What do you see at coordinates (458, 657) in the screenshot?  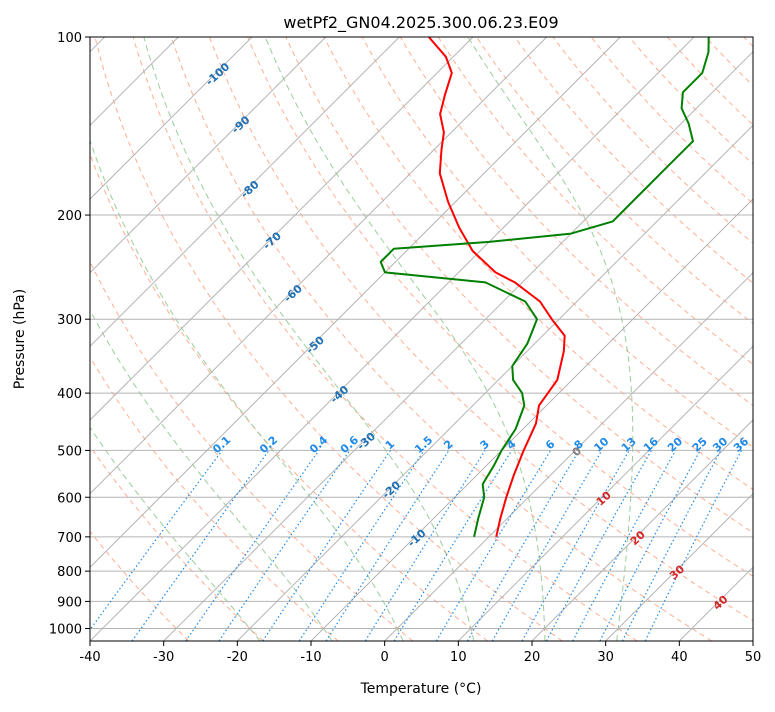 I see `x-tick-label: 10` at bounding box center [458, 657].